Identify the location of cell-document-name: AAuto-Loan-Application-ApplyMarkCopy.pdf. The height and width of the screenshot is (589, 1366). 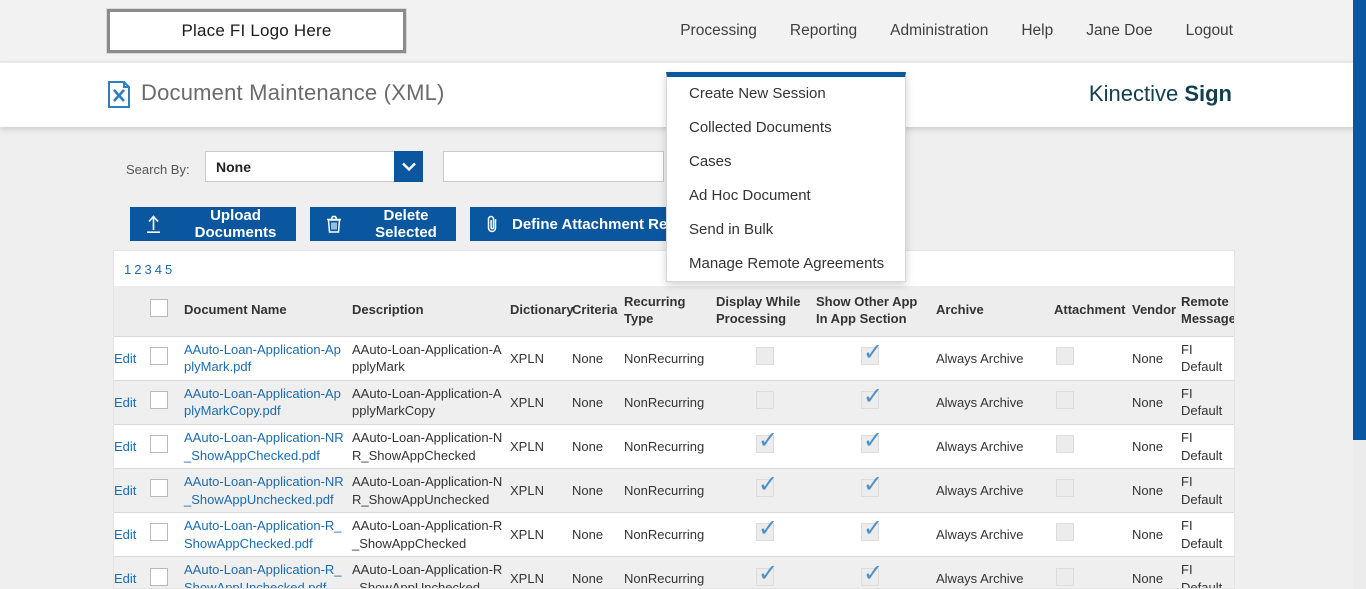
(268, 402).